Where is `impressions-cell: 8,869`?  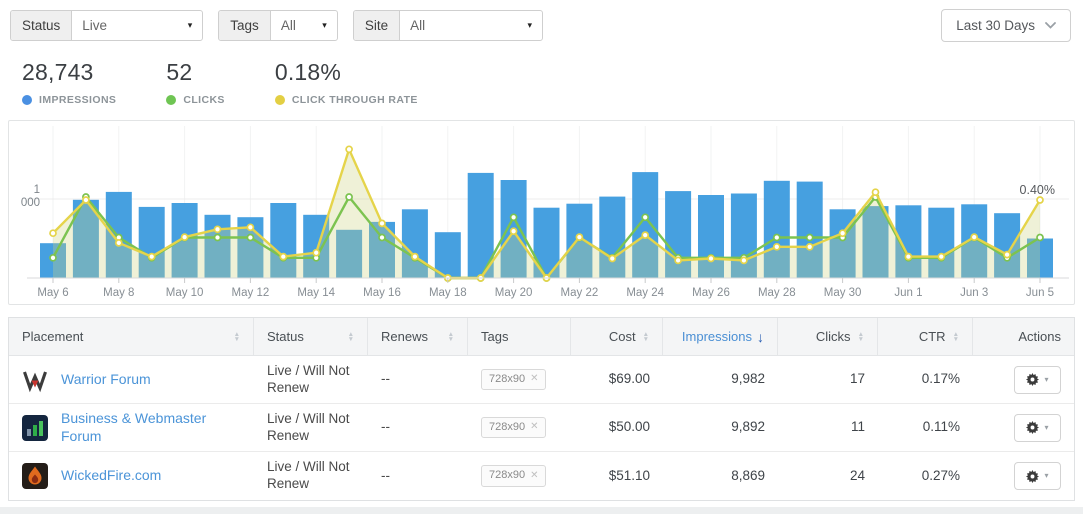 impressions-cell: 8,869 is located at coordinates (748, 475).